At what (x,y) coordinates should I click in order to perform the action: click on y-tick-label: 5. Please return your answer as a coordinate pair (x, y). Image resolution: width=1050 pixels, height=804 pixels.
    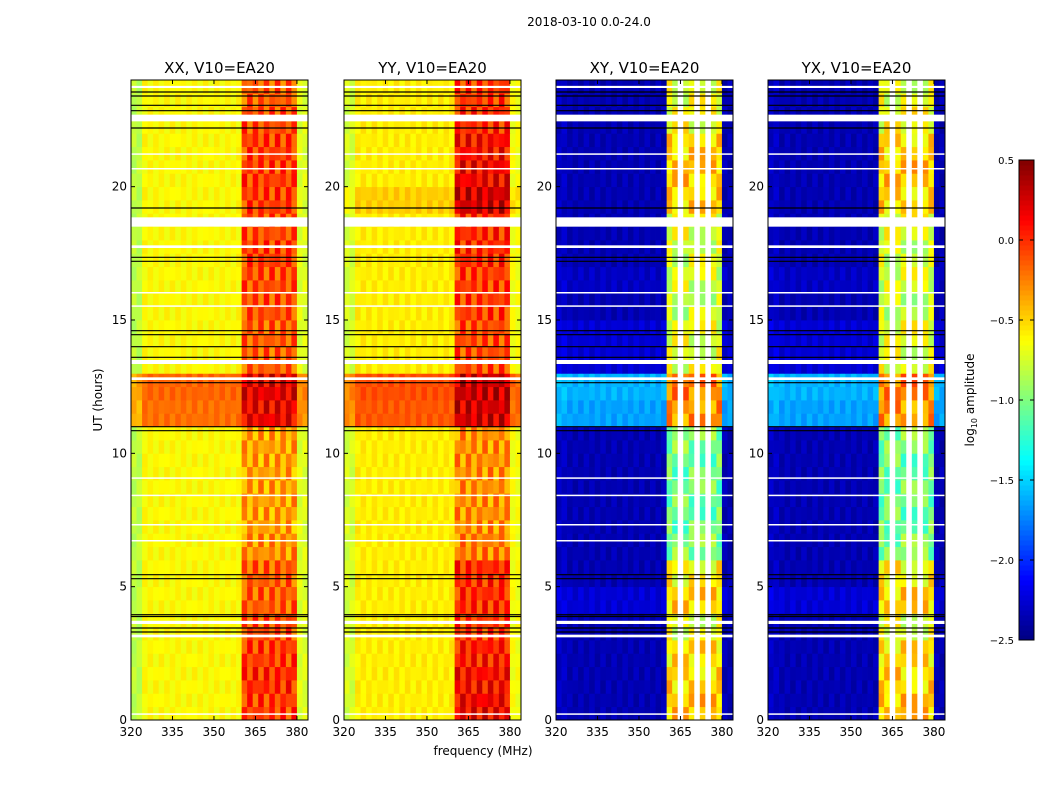
    Looking at the image, I should click on (548, 587).